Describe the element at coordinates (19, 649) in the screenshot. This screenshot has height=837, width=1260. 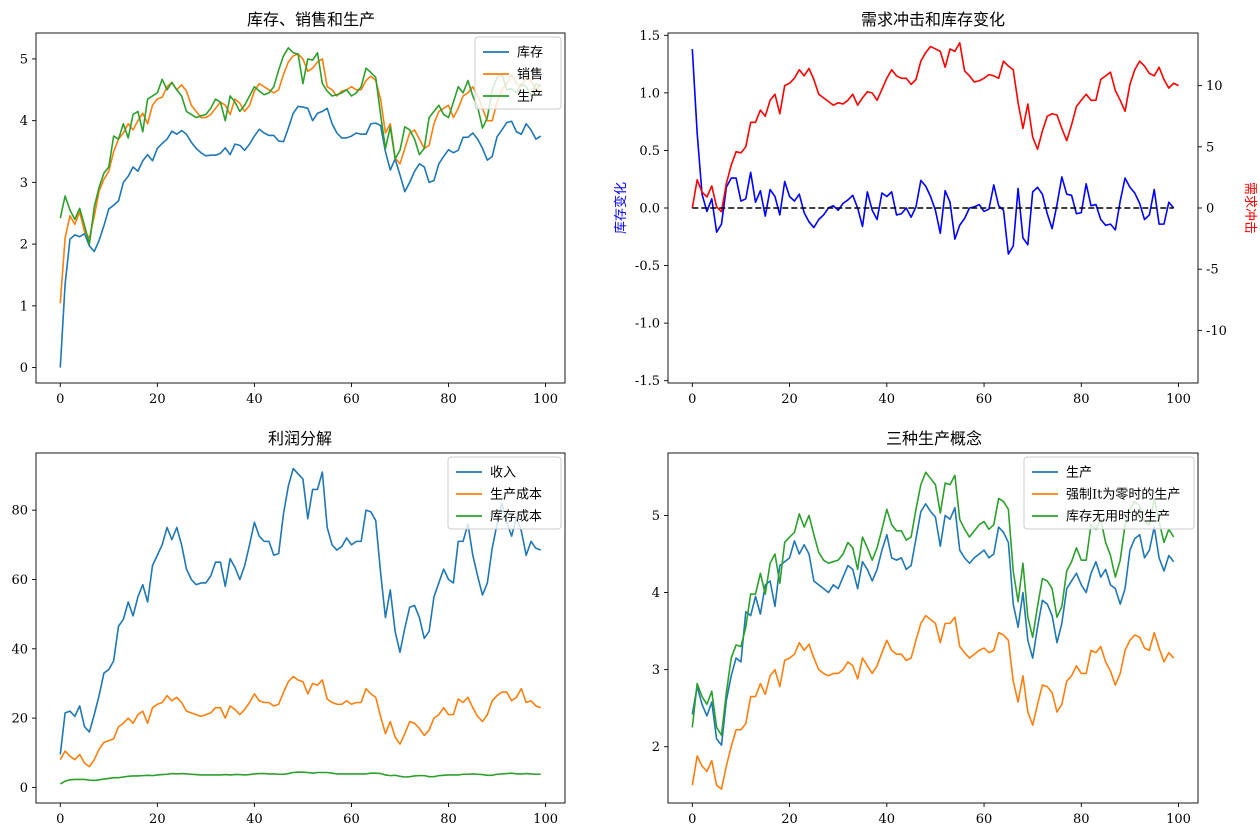
I see `y-tick-label: 40` at that location.